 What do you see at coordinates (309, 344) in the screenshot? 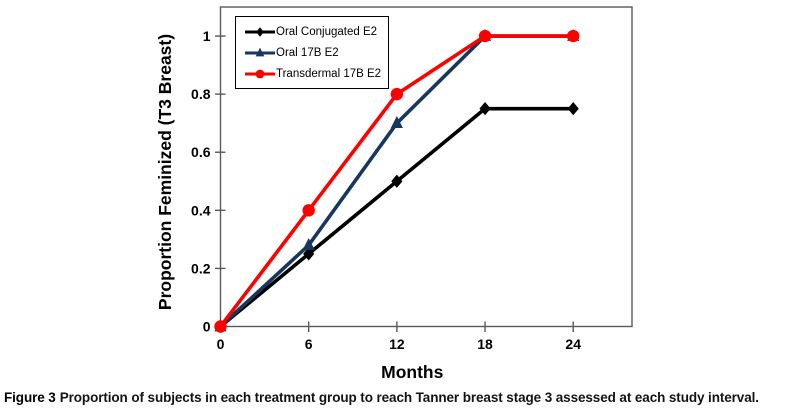
I see `x-tick-label: 6` at bounding box center [309, 344].